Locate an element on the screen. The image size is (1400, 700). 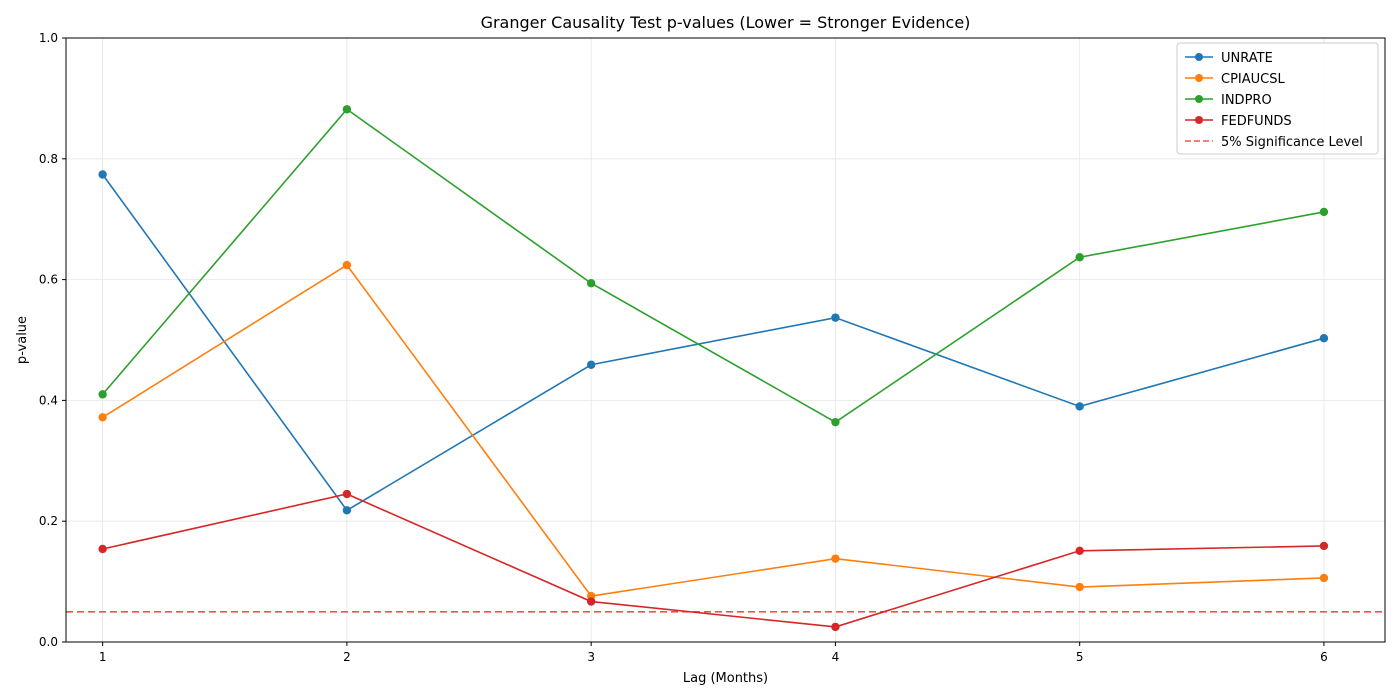
legend-label: UNRATE is located at coordinates (1247, 58).